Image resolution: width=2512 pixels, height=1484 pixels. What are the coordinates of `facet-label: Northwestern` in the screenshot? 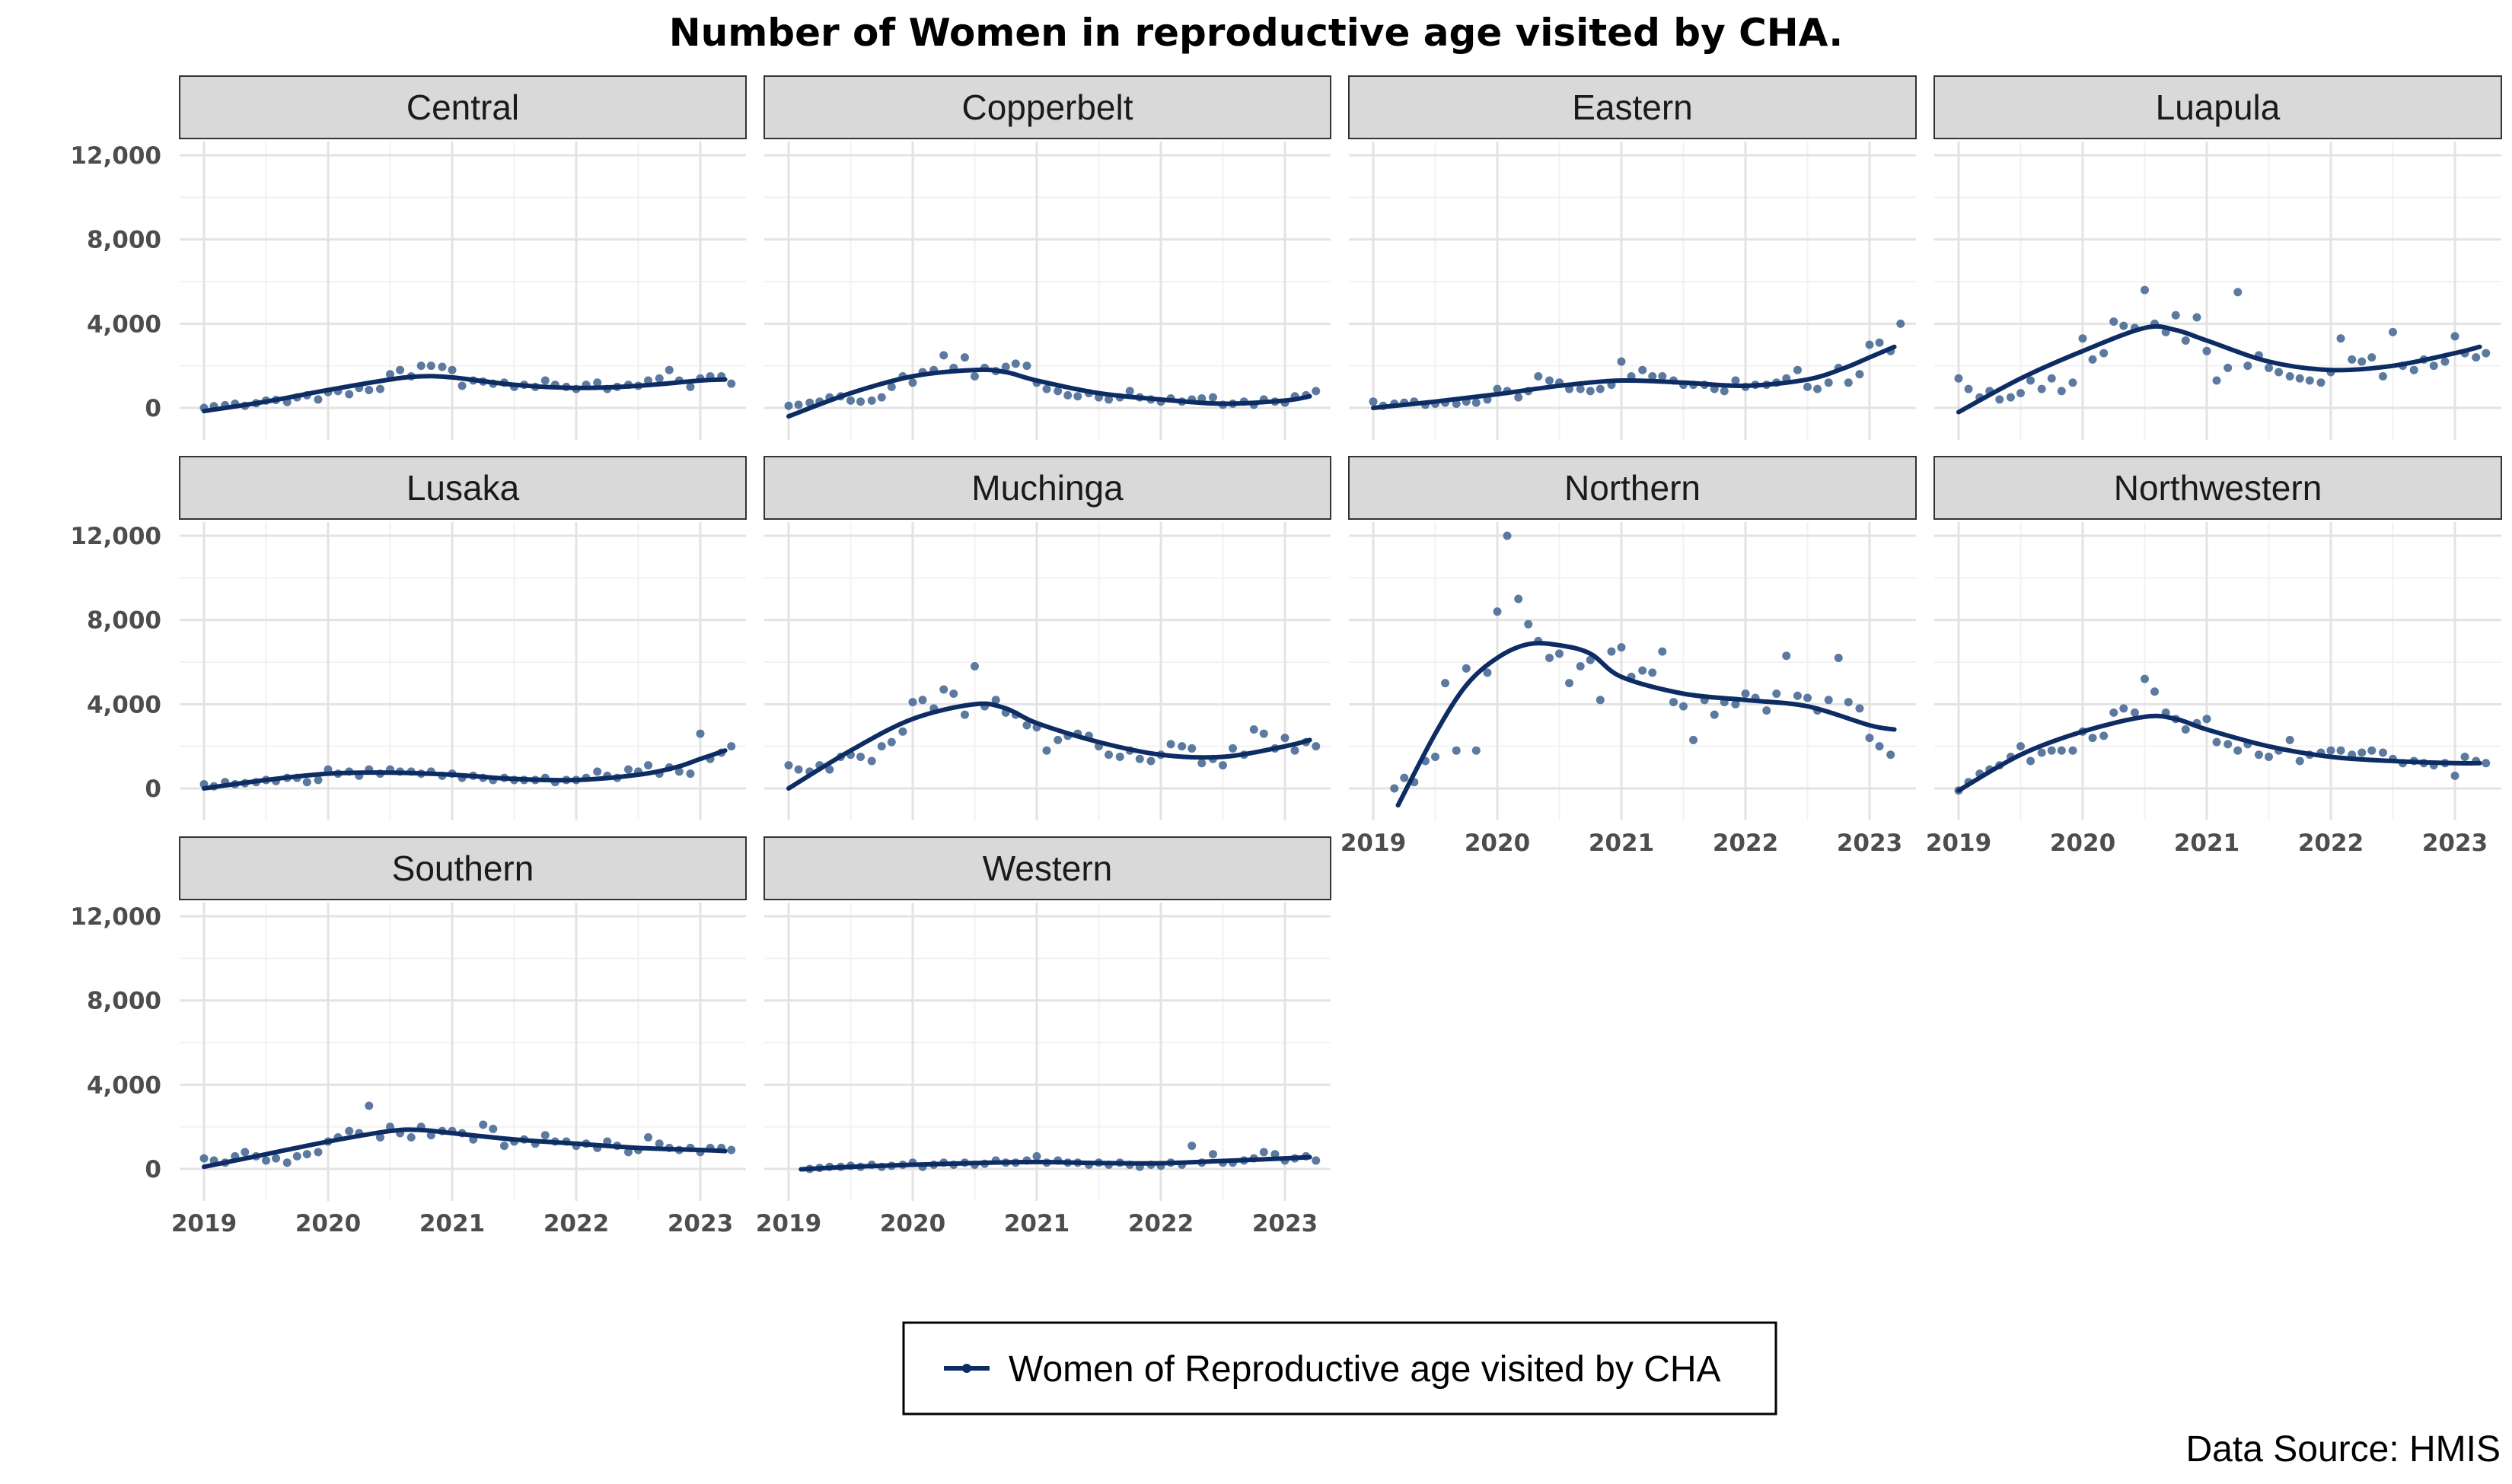 It's located at (2218, 488).